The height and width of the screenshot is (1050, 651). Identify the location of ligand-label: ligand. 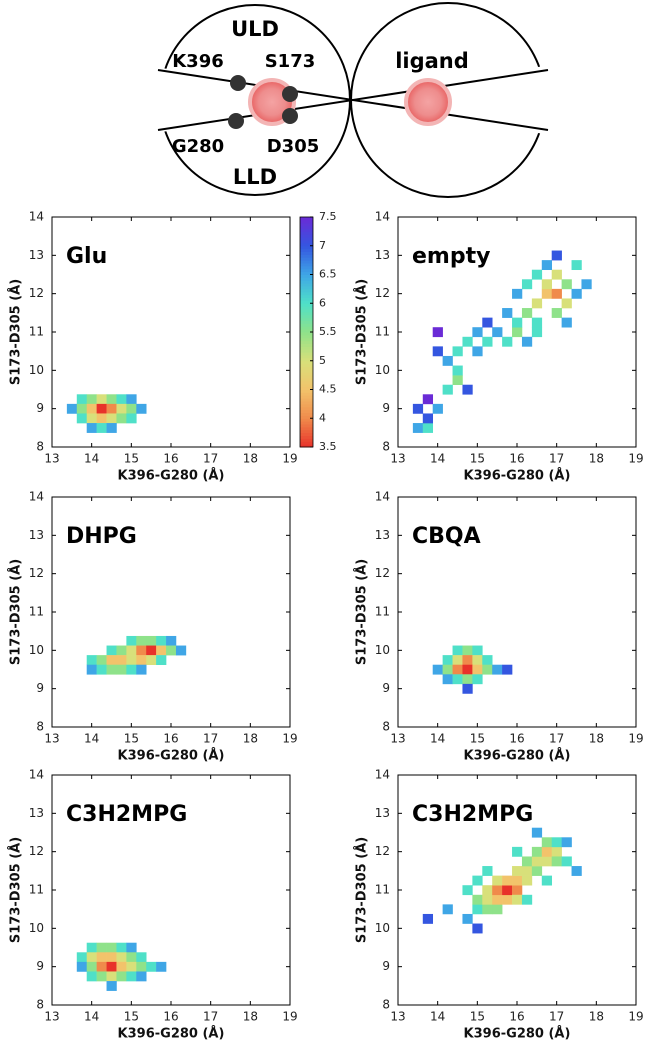
(432, 61).